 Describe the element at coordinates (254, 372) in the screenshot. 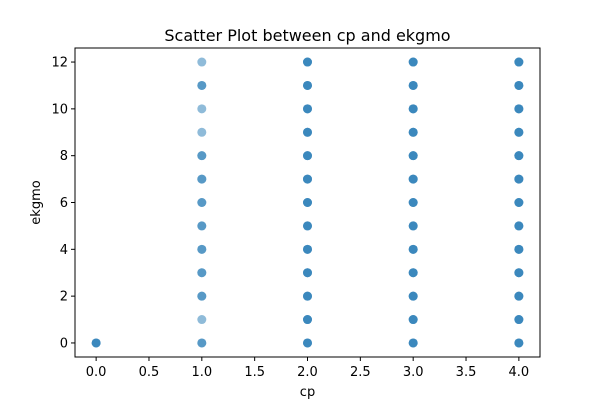

I see `x-tick-label: 1.5` at that location.